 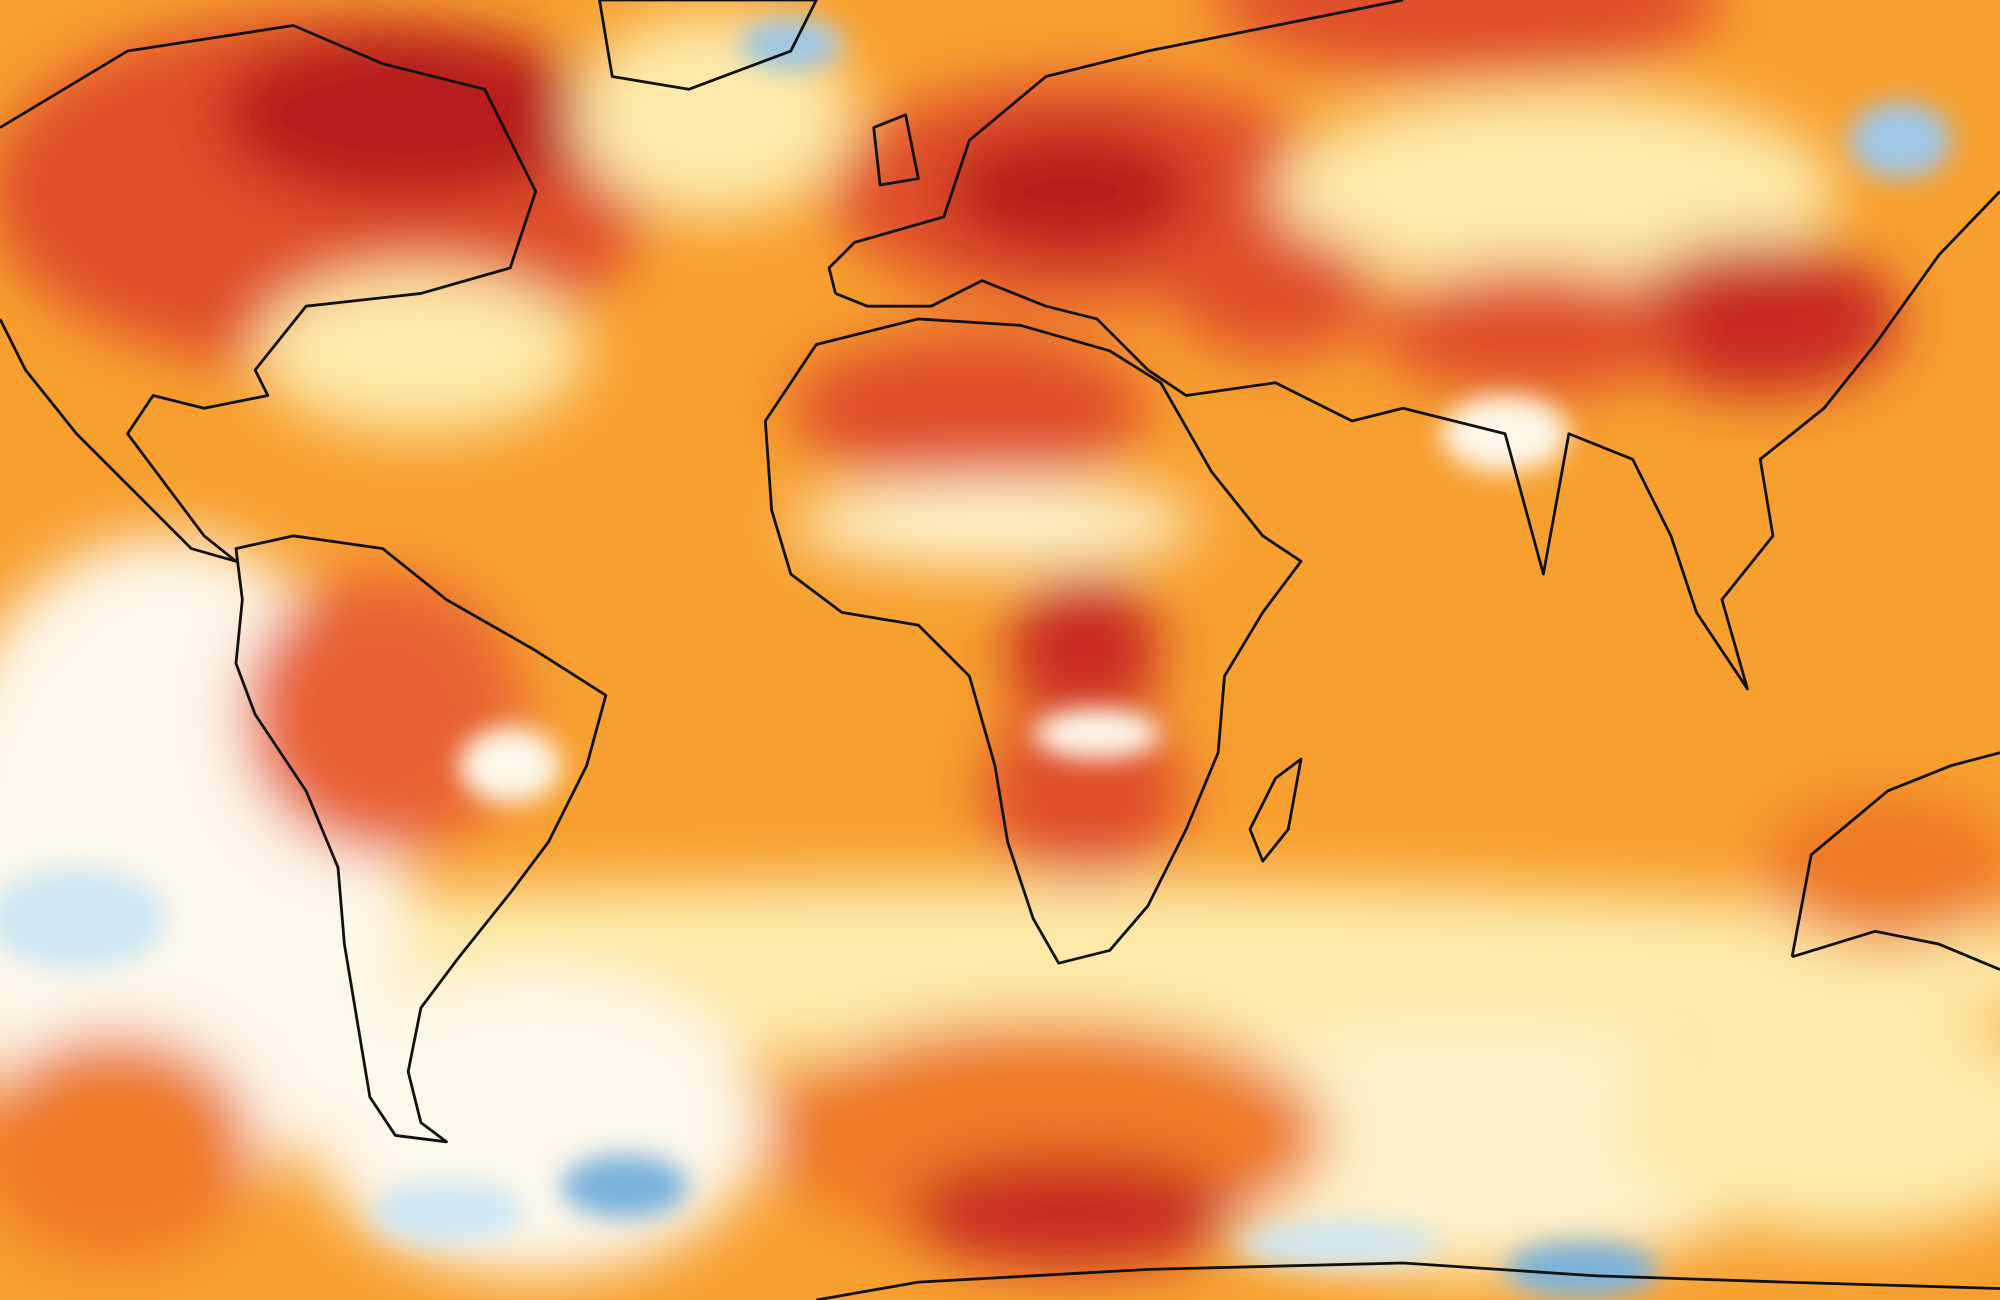 What do you see at coordinates (1275, 810) in the screenshot?
I see `coastline-madagascar` at bounding box center [1275, 810].